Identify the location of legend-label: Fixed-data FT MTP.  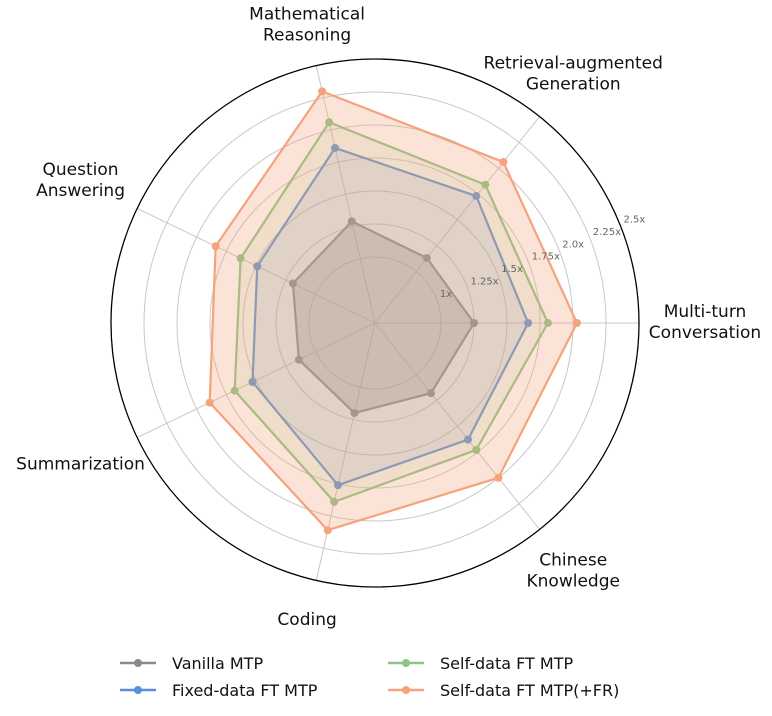
(245, 690).